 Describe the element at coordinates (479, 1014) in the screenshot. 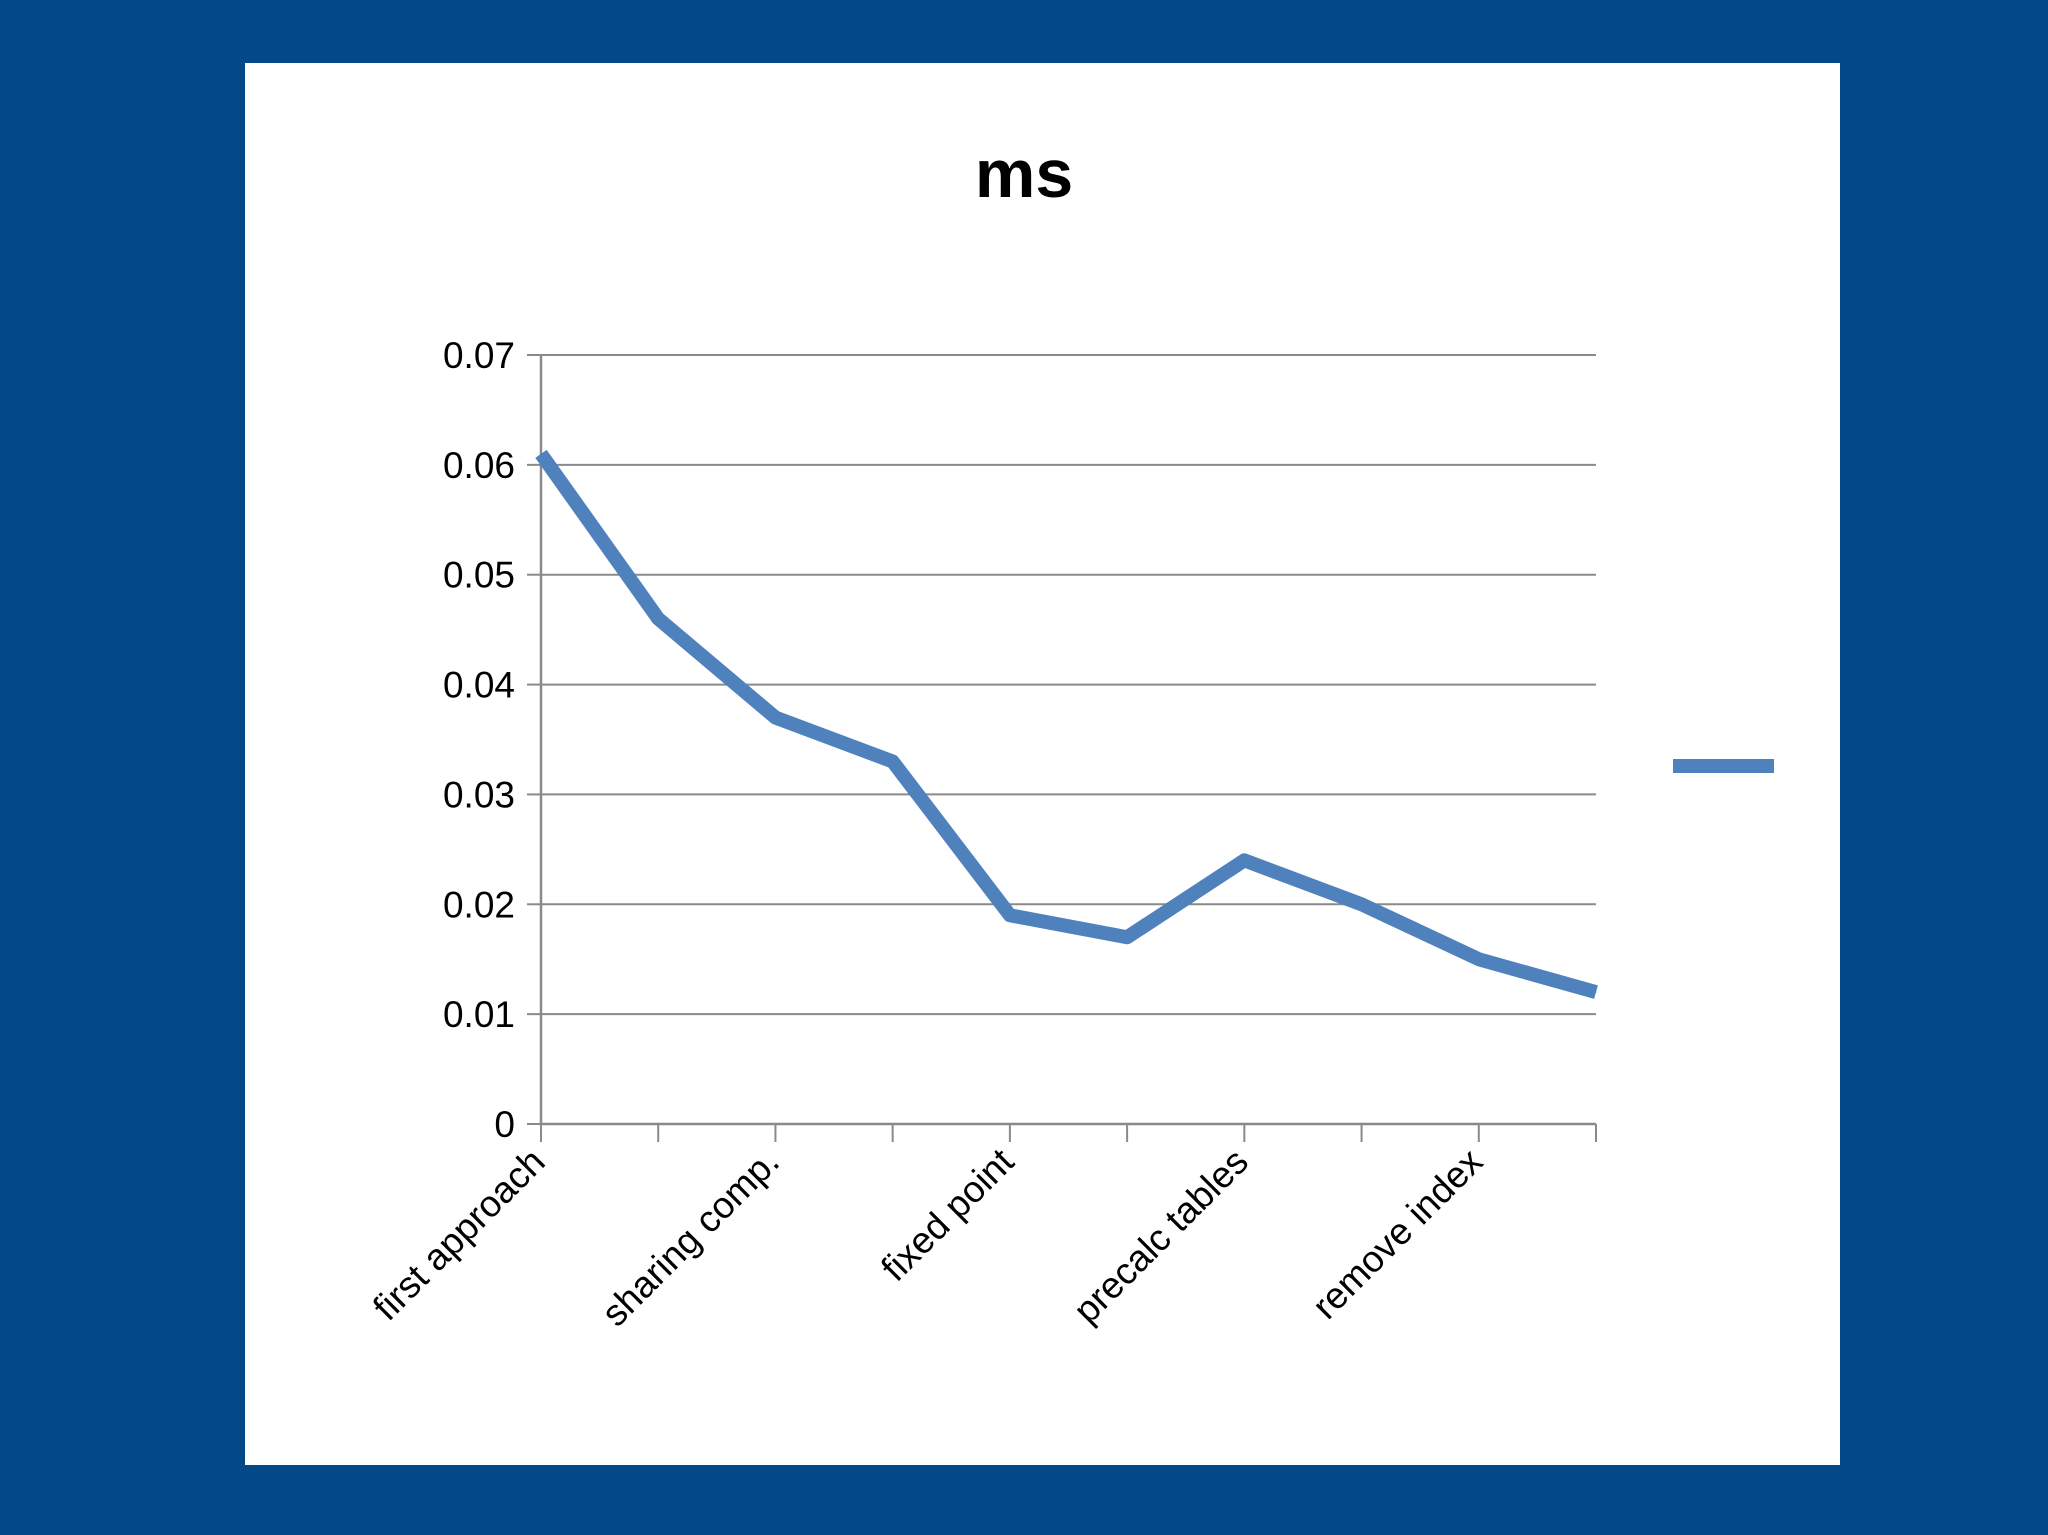

I see `y-tick-label: 0.01` at that location.